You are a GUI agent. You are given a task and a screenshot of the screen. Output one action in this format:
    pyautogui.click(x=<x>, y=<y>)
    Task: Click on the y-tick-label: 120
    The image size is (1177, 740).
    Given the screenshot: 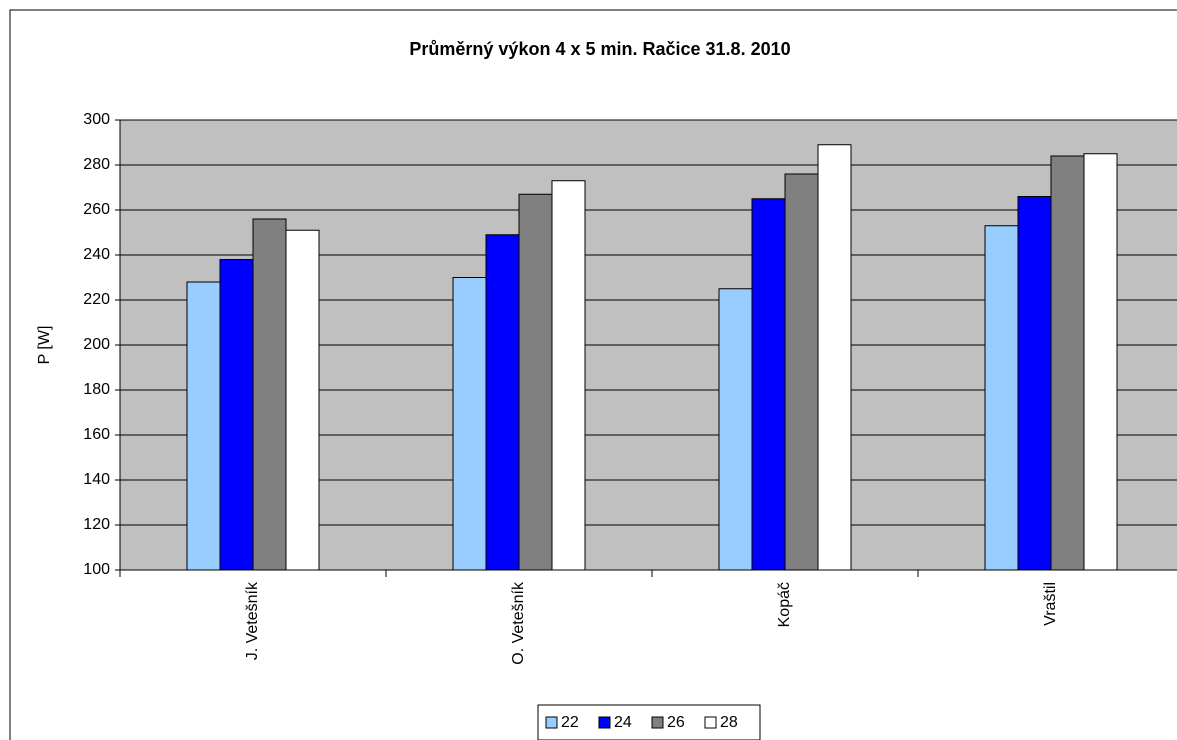 What is the action you would take?
    pyautogui.click(x=96, y=524)
    